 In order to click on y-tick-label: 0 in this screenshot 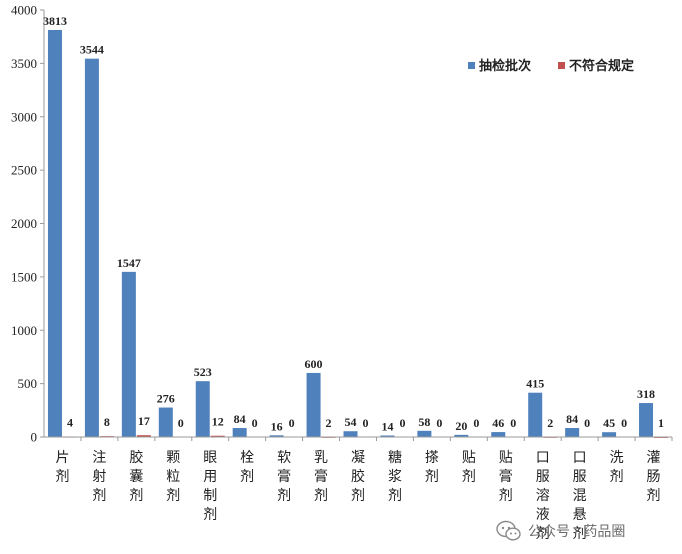, I will do `click(34, 437)`.